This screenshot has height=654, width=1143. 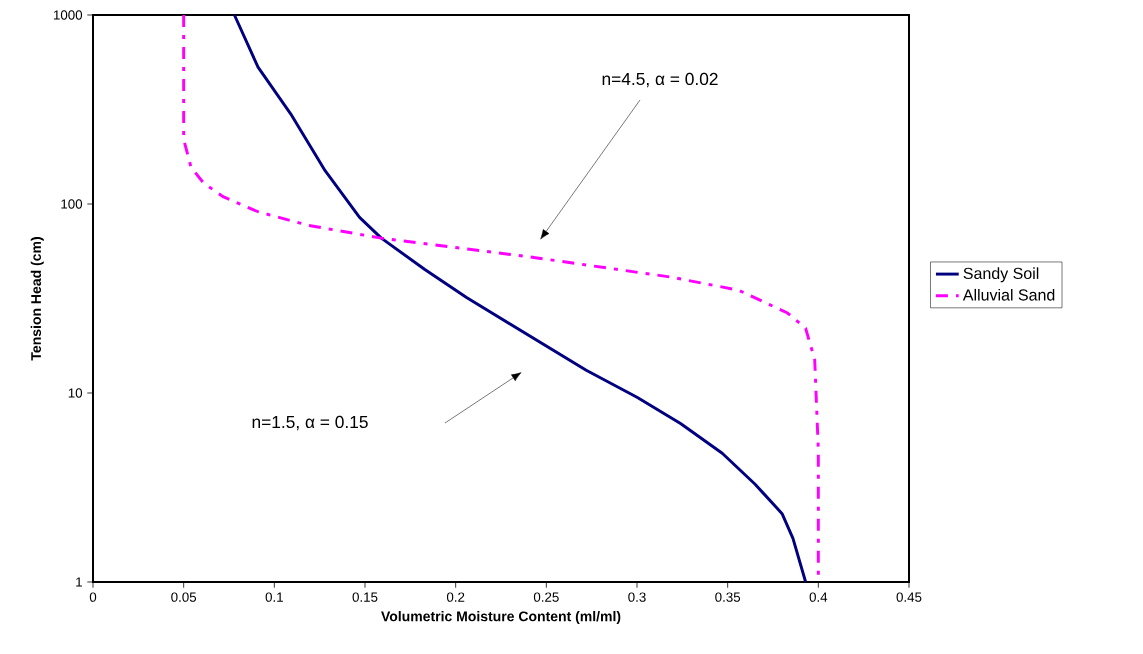 What do you see at coordinates (75, 393) in the screenshot?
I see `y-tick-label: 10` at bounding box center [75, 393].